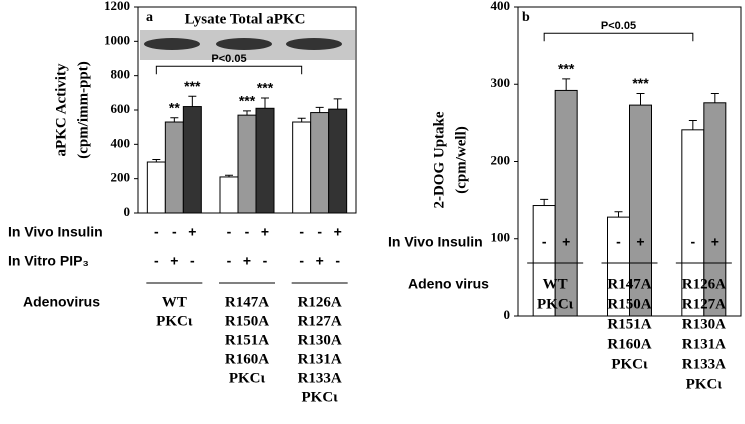  What do you see at coordinates (228, 59) in the screenshot?
I see `bracket-label: P<0.05` at bounding box center [228, 59].